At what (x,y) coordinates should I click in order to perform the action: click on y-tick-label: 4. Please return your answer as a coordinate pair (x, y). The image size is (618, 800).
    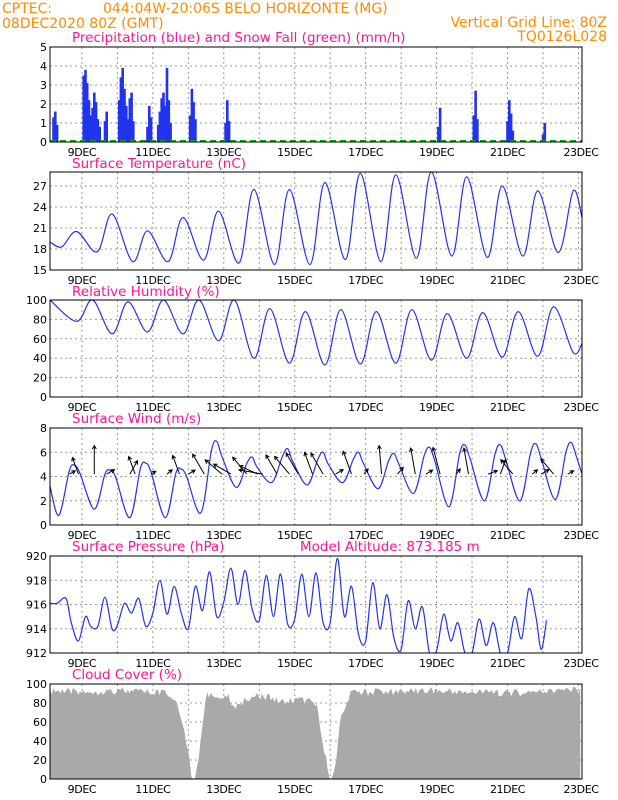
    Looking at the image, I should click on (43, 477).